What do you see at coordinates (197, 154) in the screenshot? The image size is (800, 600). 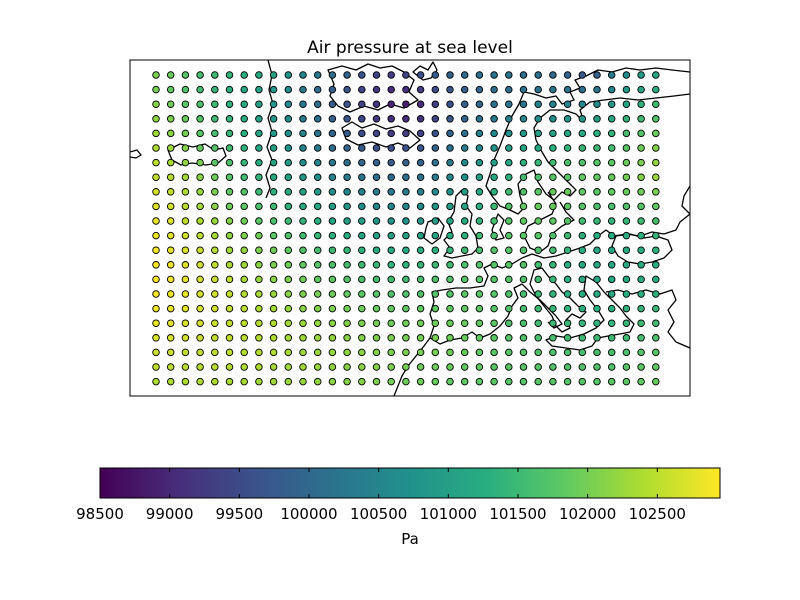 I see `coastline-iceland` at bounding box center [197, 154].